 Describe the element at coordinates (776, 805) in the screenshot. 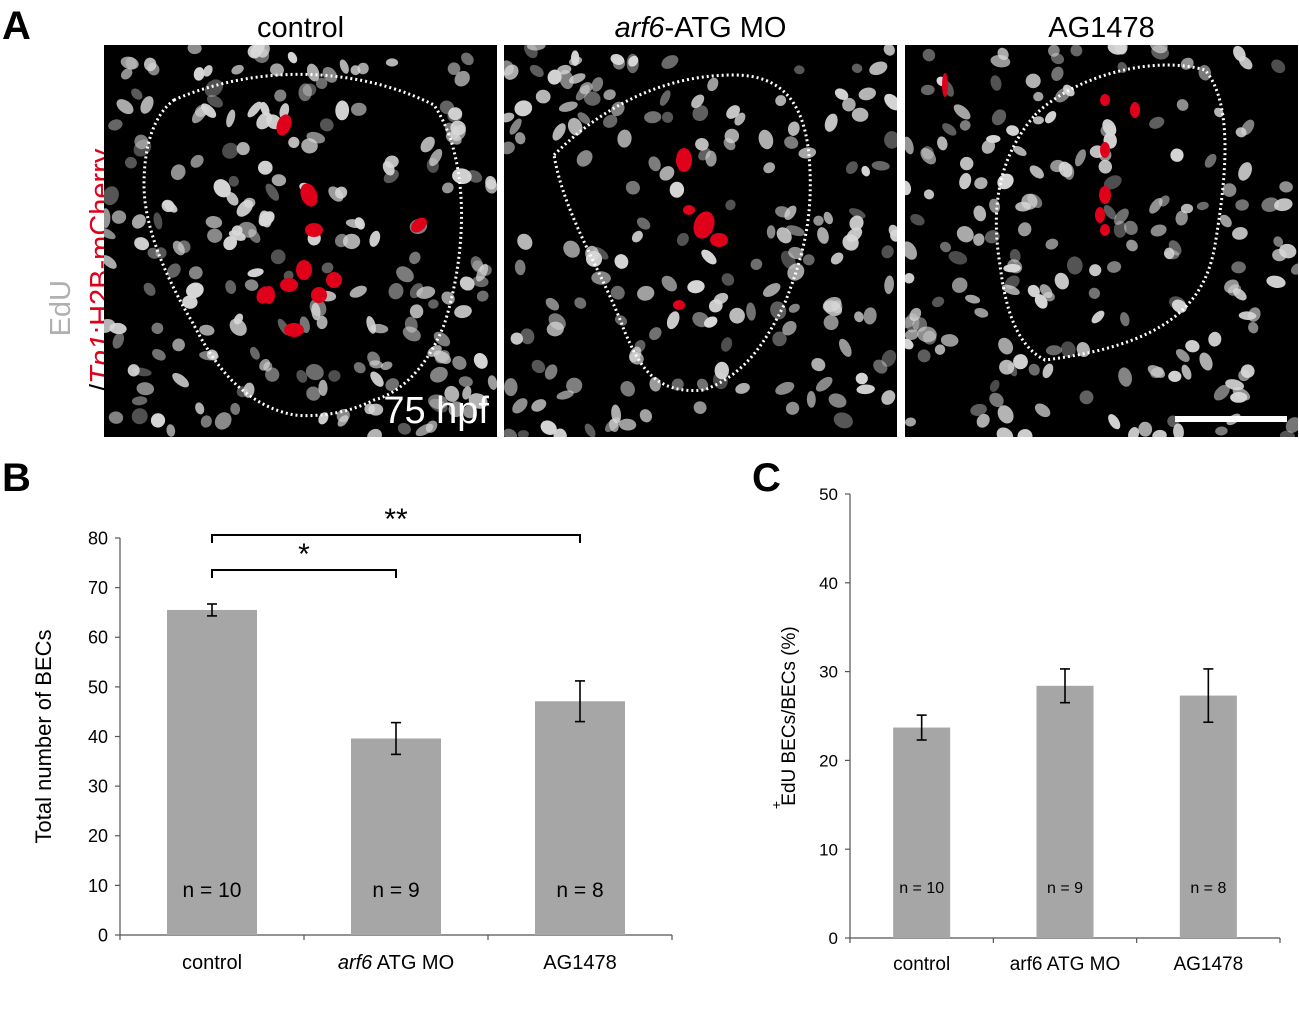

I see `y-axis-label-superscript: +` at that location.